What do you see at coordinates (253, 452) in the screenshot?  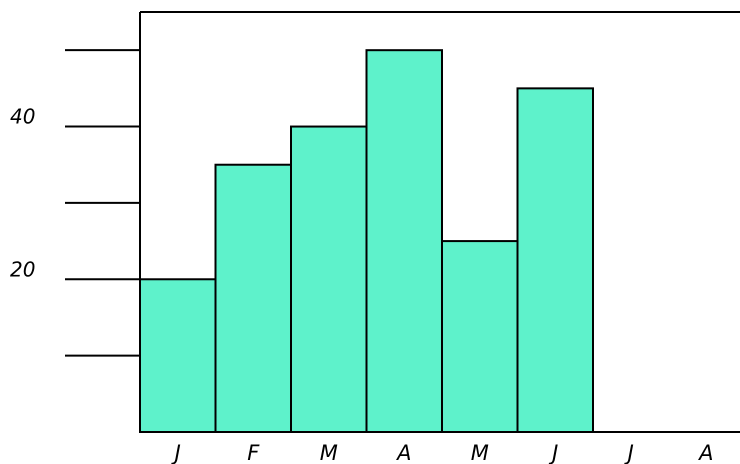 I see `x-tick-label: F` at bounding box center [253, 452].